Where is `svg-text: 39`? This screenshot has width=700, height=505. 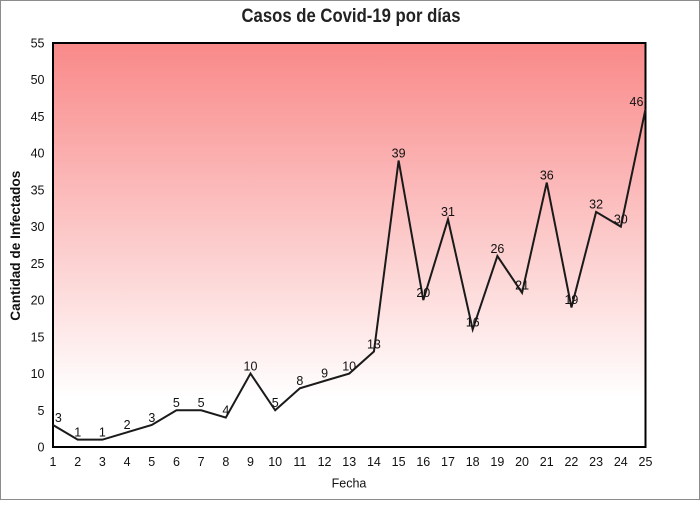
svg-text: 39 is located at coordinates (399, 153).